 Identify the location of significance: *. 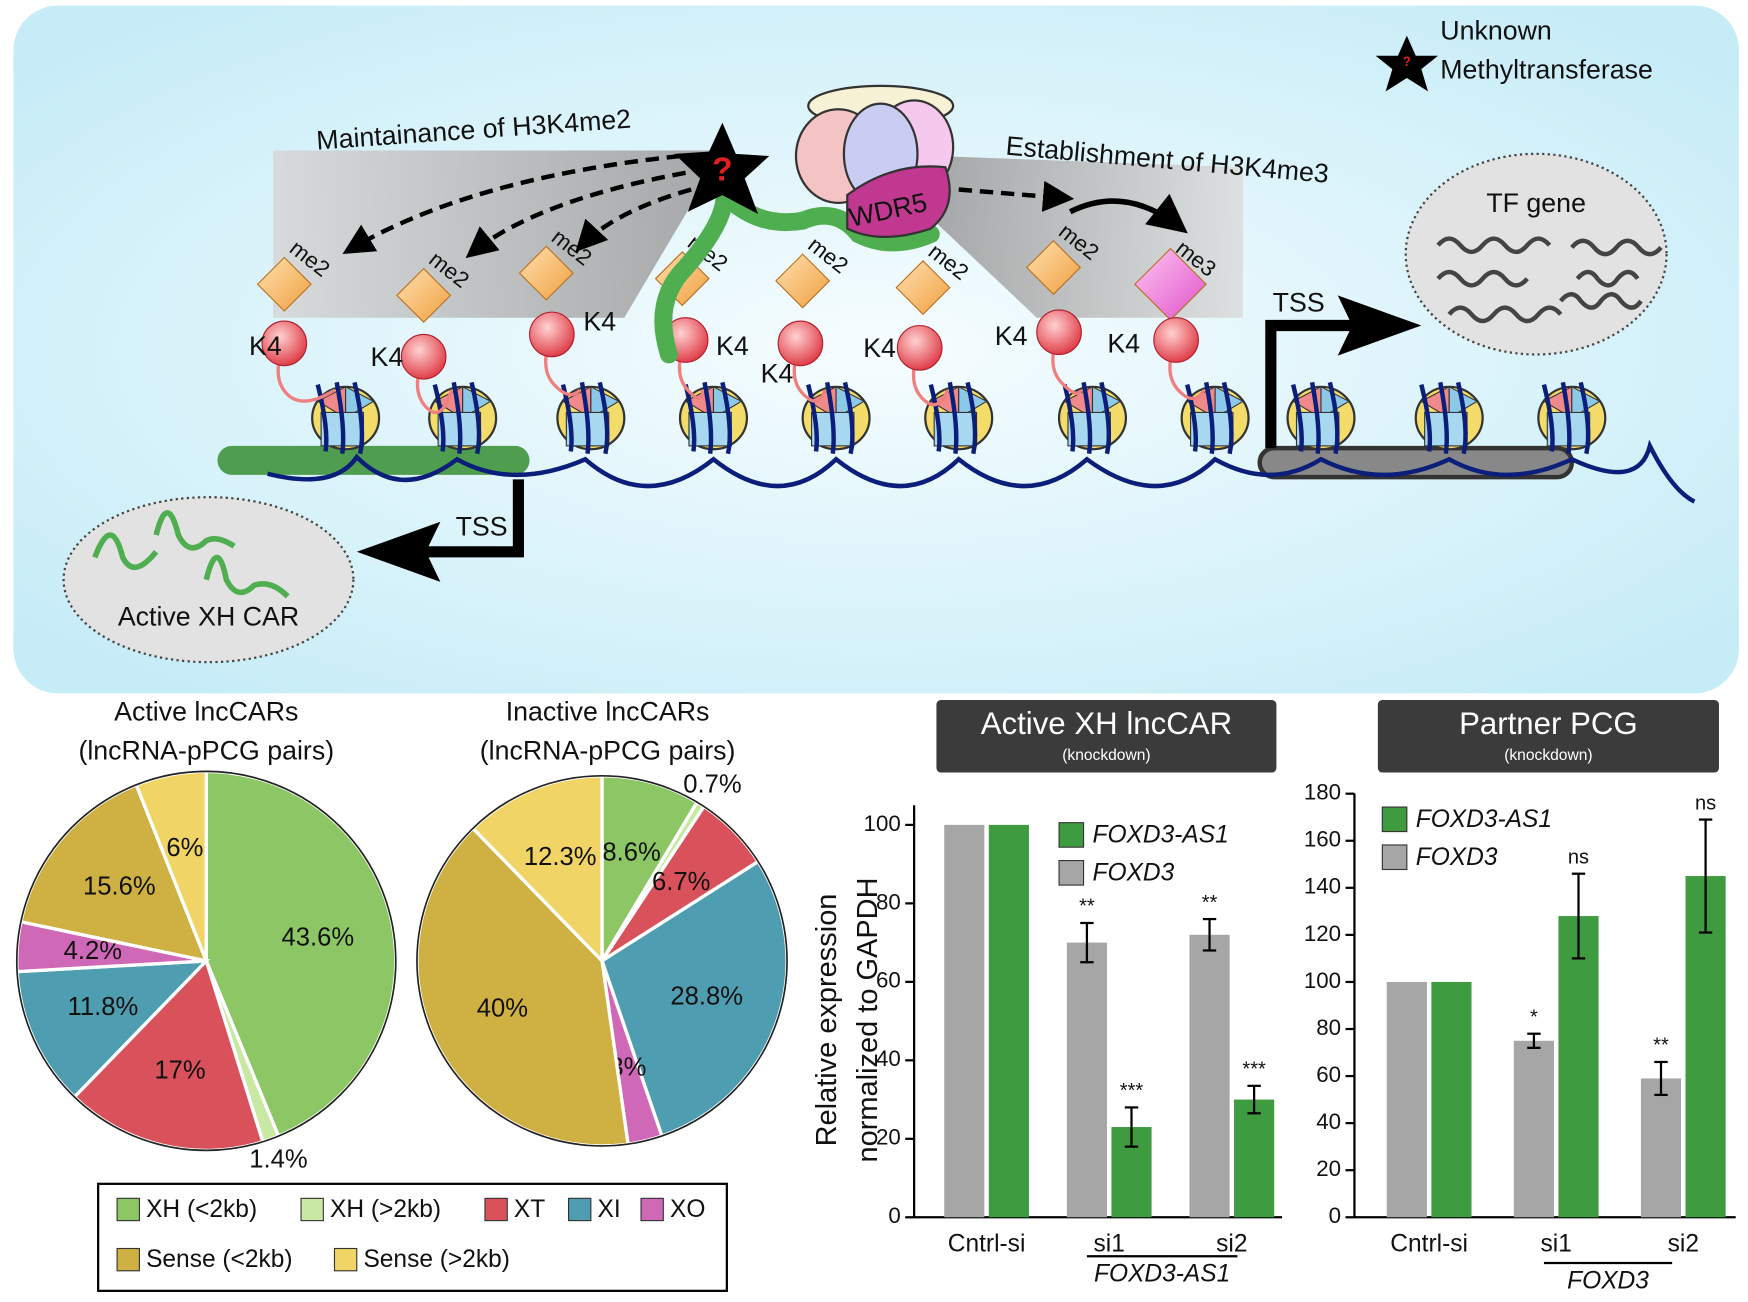
(1534, 1017).